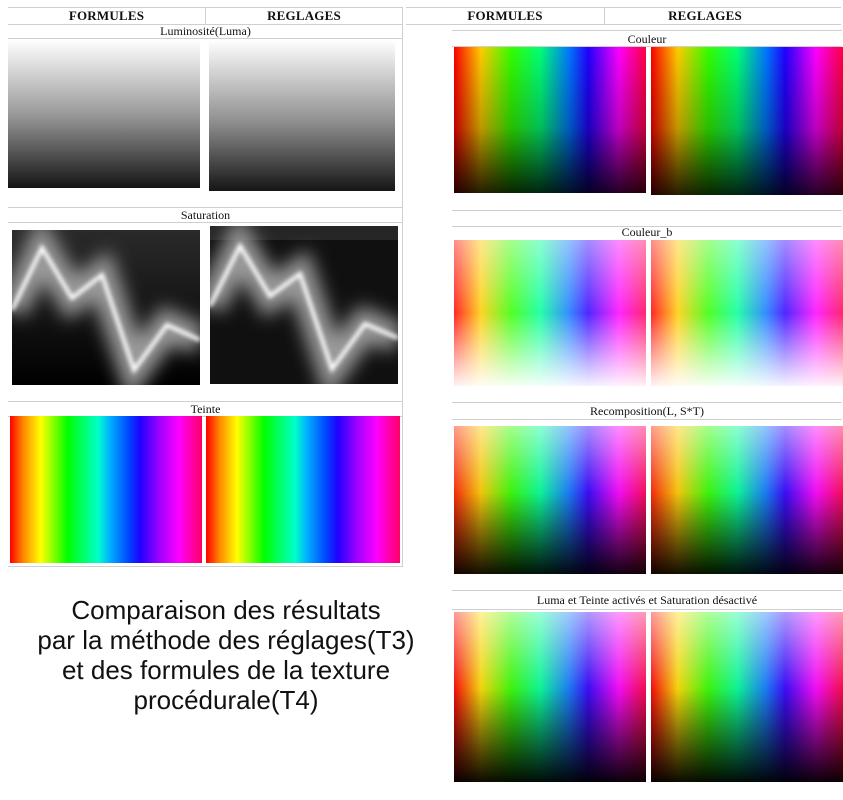 Image resolution: width=843 pixels, height=800 pixels. I want to click on teinte-reglages-image, so click(303, 489).